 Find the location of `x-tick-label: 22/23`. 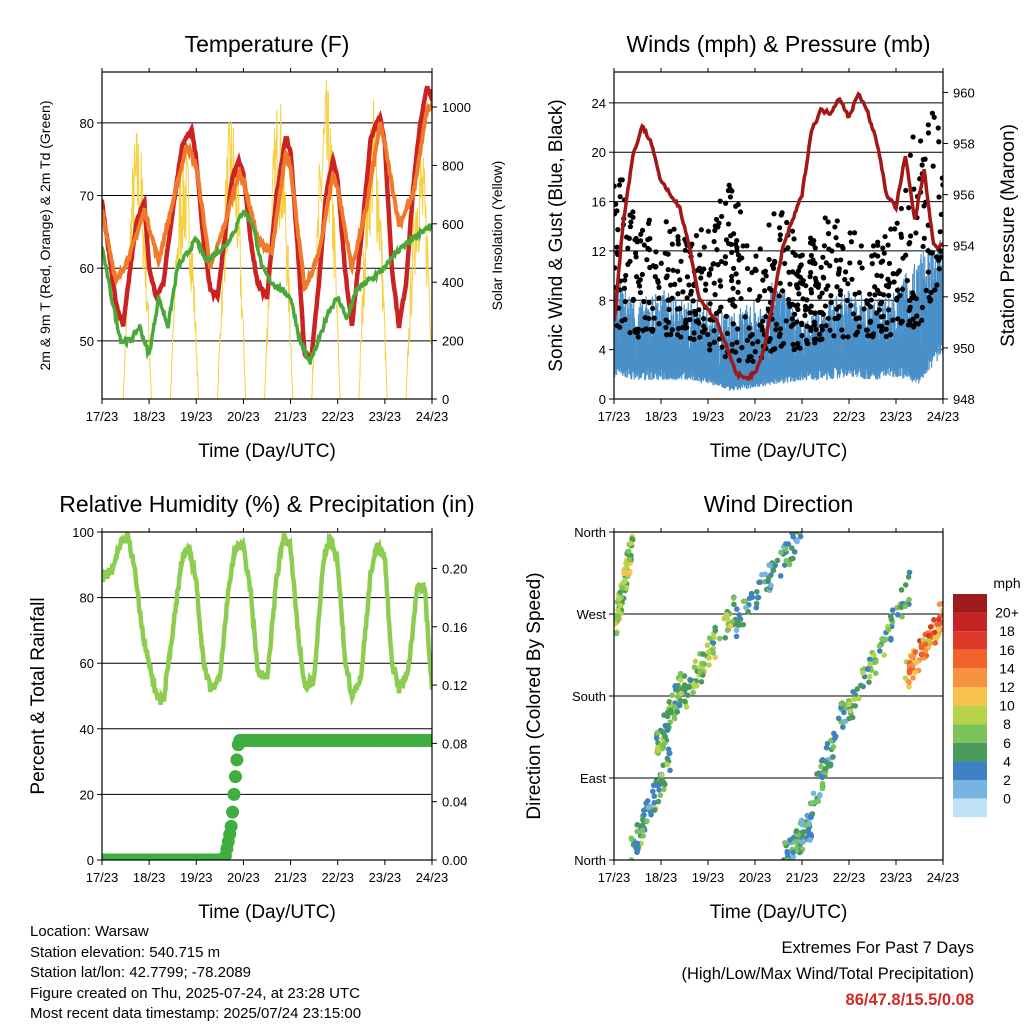

x-tick-label: 22/23 is located at coordinates (849, 416).